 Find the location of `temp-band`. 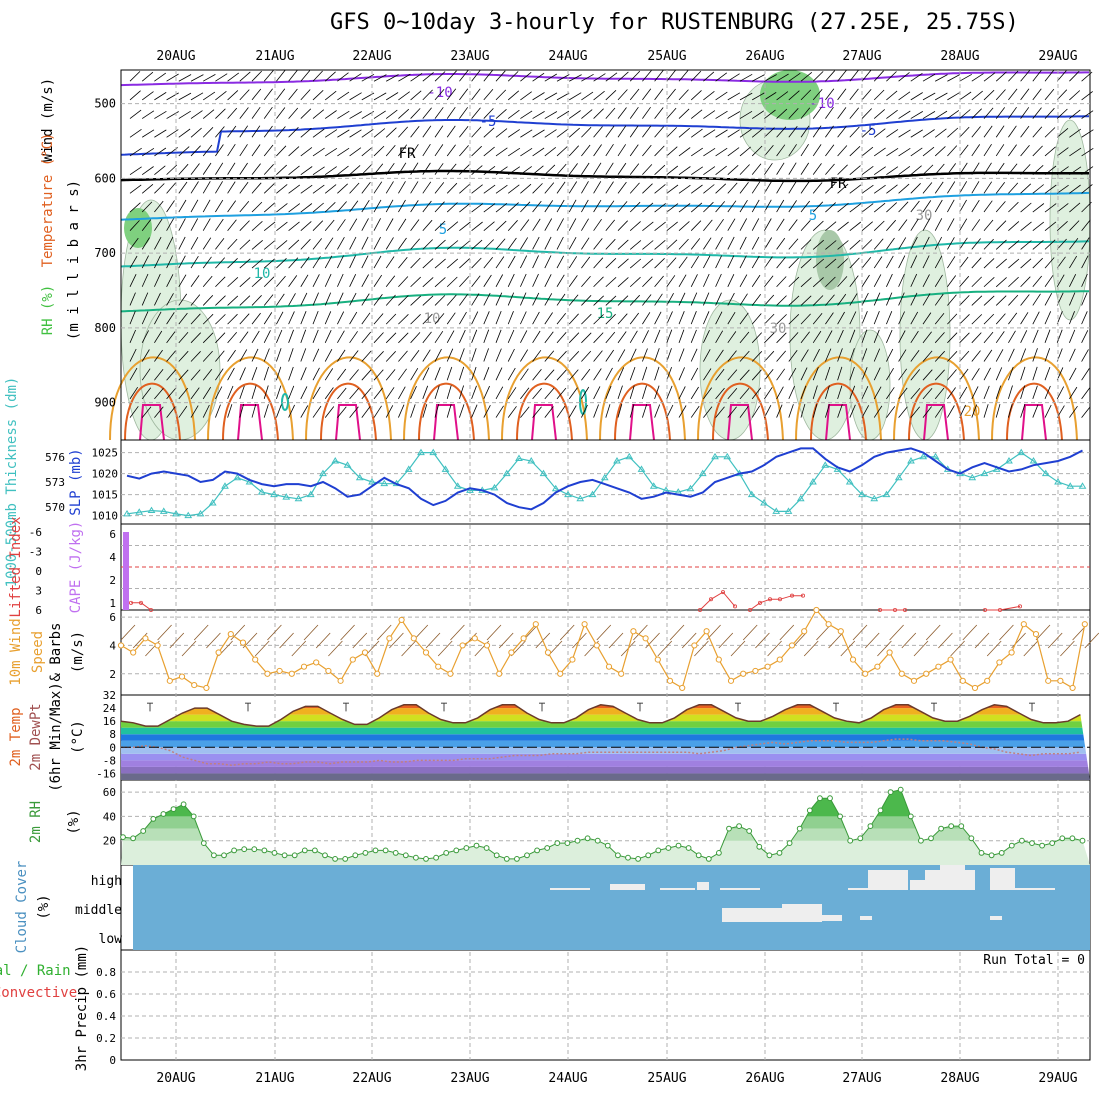

temp-band is located at coordinates (605, 718).